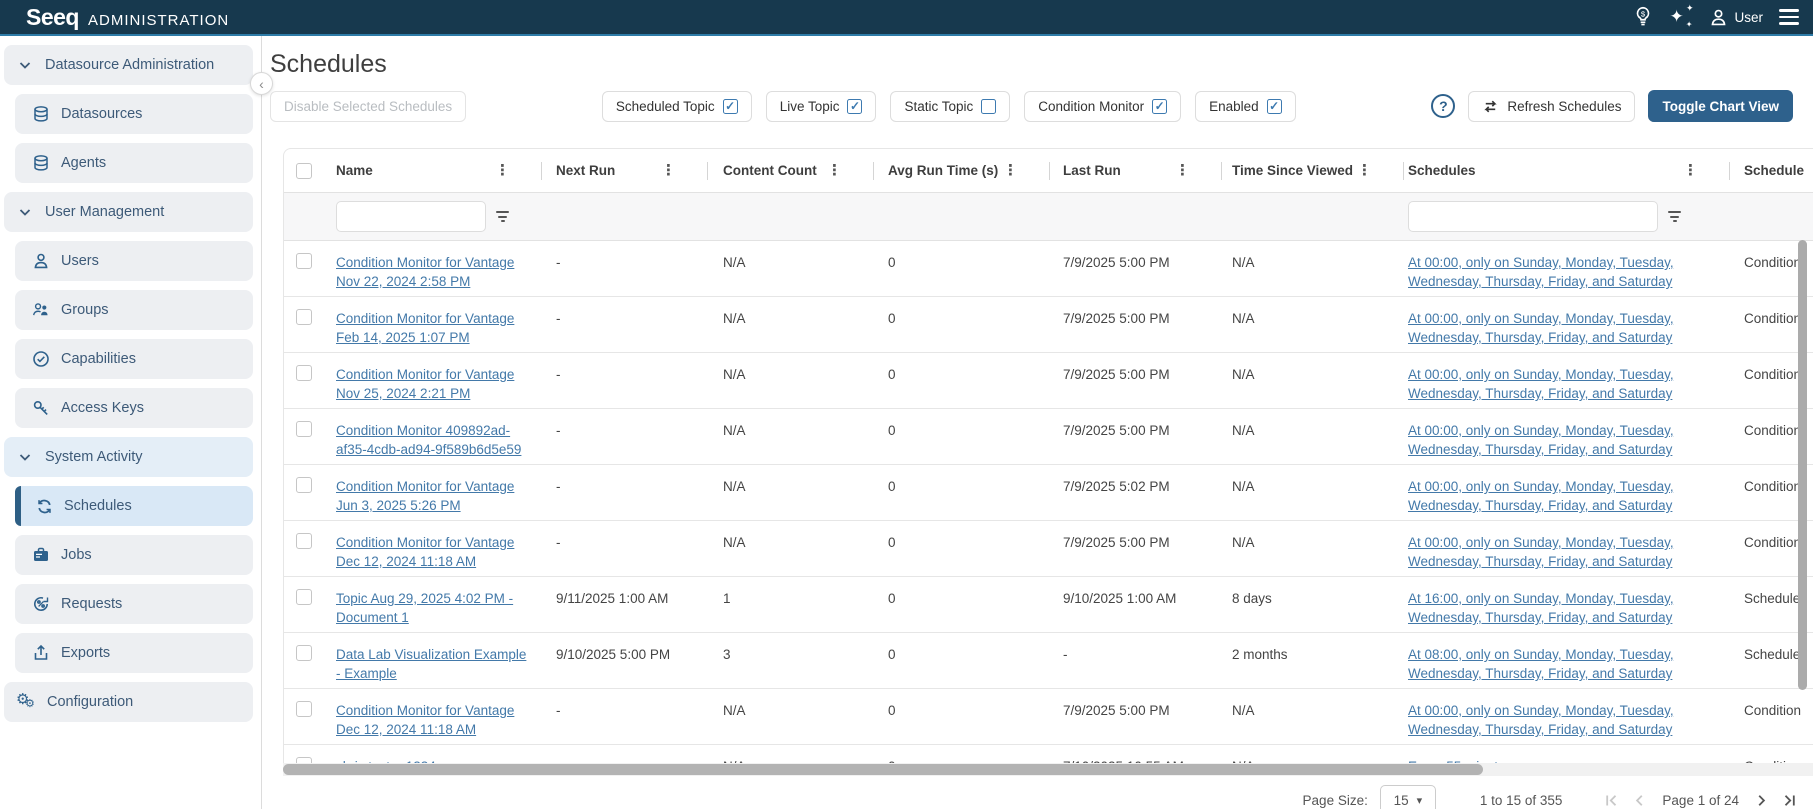  Describe the element at coordinates (1245, 106) in the screenshot. I see `filter-enabled: Enabled ✓` at that location.